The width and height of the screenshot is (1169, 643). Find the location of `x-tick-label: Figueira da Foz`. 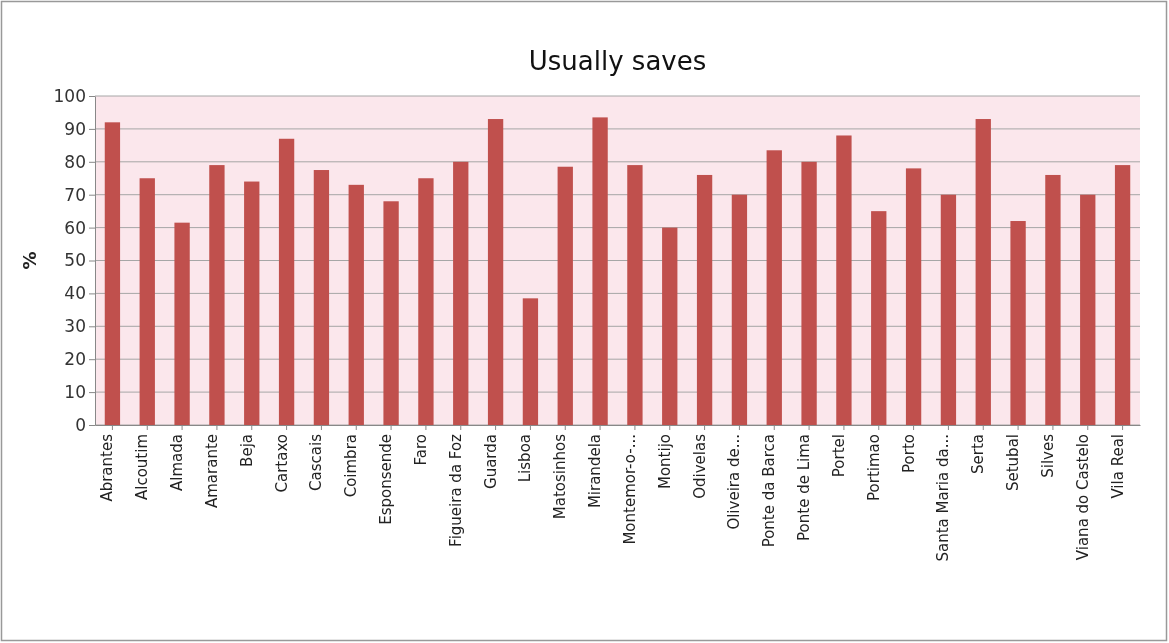

x-tick-label: Figueira da Foz is located at coordinates (455, 490).